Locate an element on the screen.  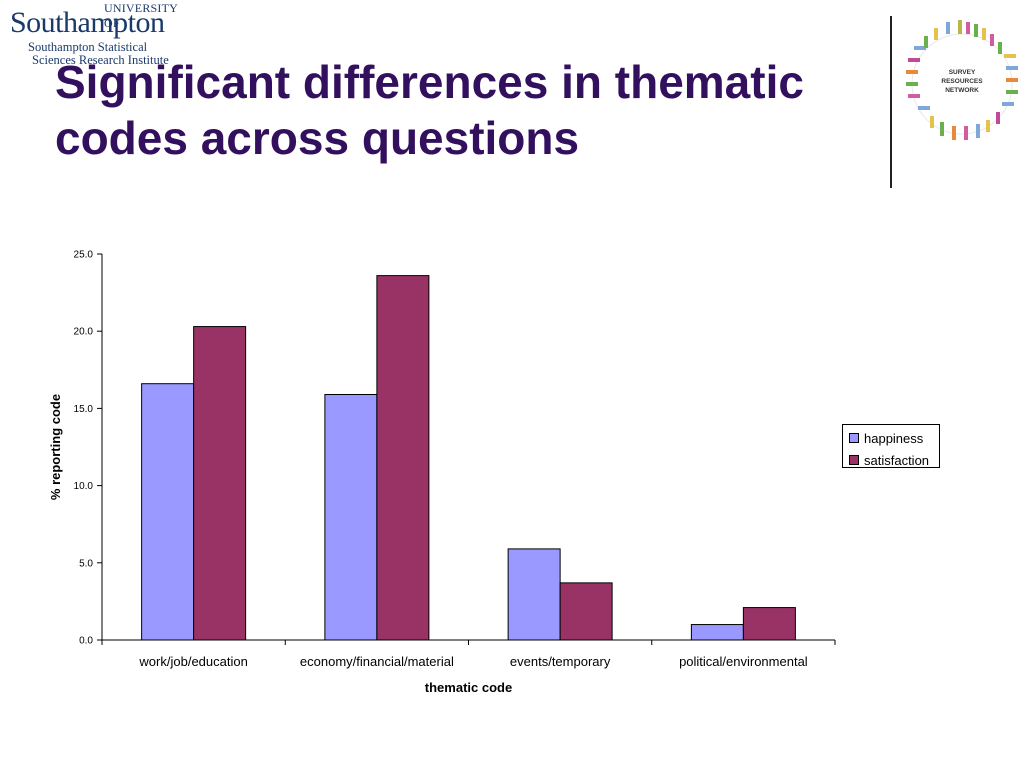
x-axis-label: thematic code is located at coordinates (468, 687).